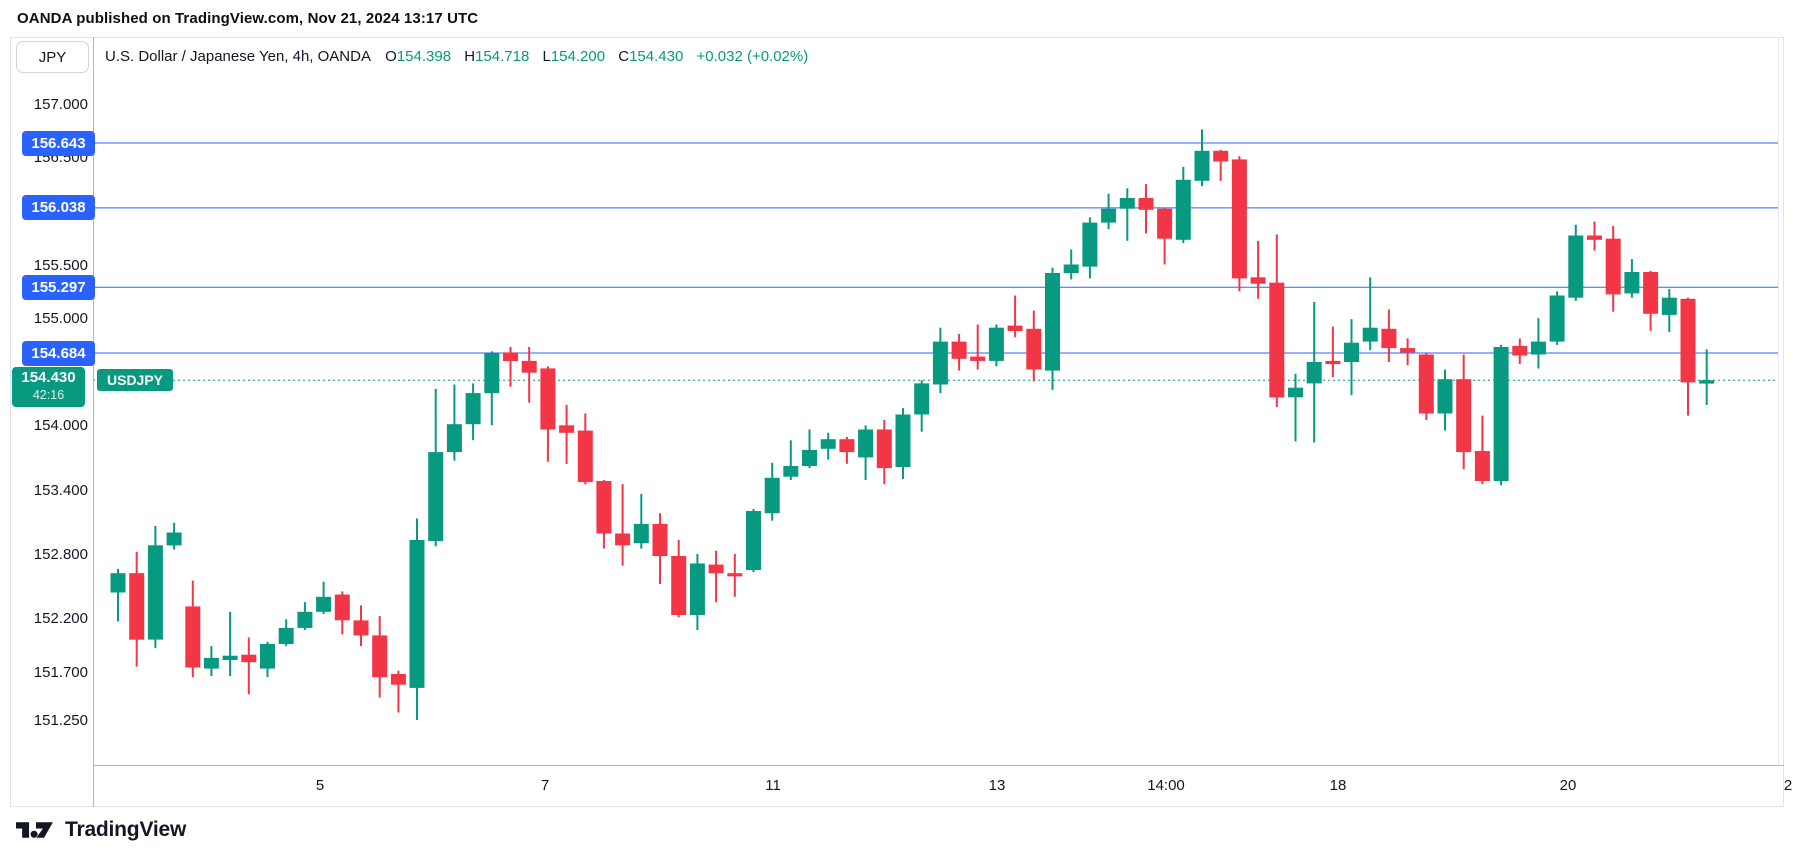 Image resolution: width=1793 pixels, height=861 pixels. I want to click on price-axis-border, so click(93, 422).